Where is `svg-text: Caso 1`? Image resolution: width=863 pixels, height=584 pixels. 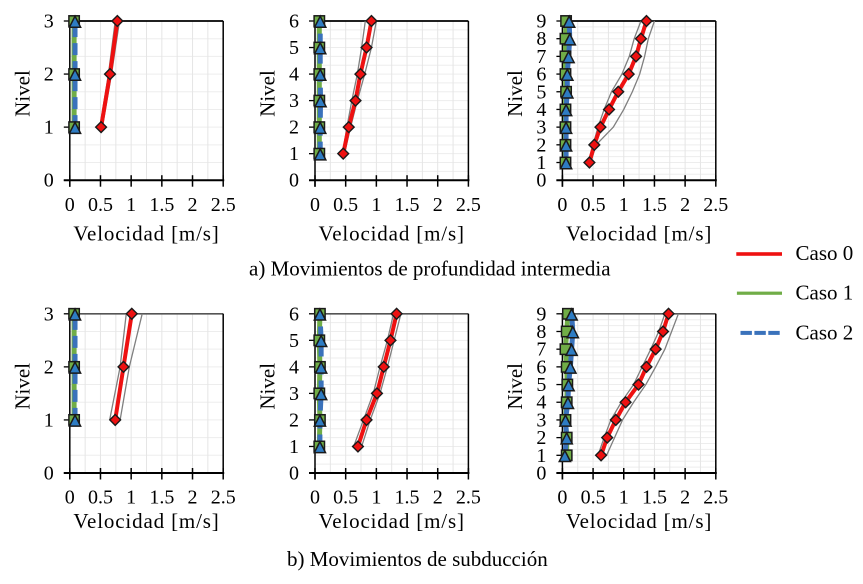 svg-text: Caso 1 is located at coordinates (825, 293).